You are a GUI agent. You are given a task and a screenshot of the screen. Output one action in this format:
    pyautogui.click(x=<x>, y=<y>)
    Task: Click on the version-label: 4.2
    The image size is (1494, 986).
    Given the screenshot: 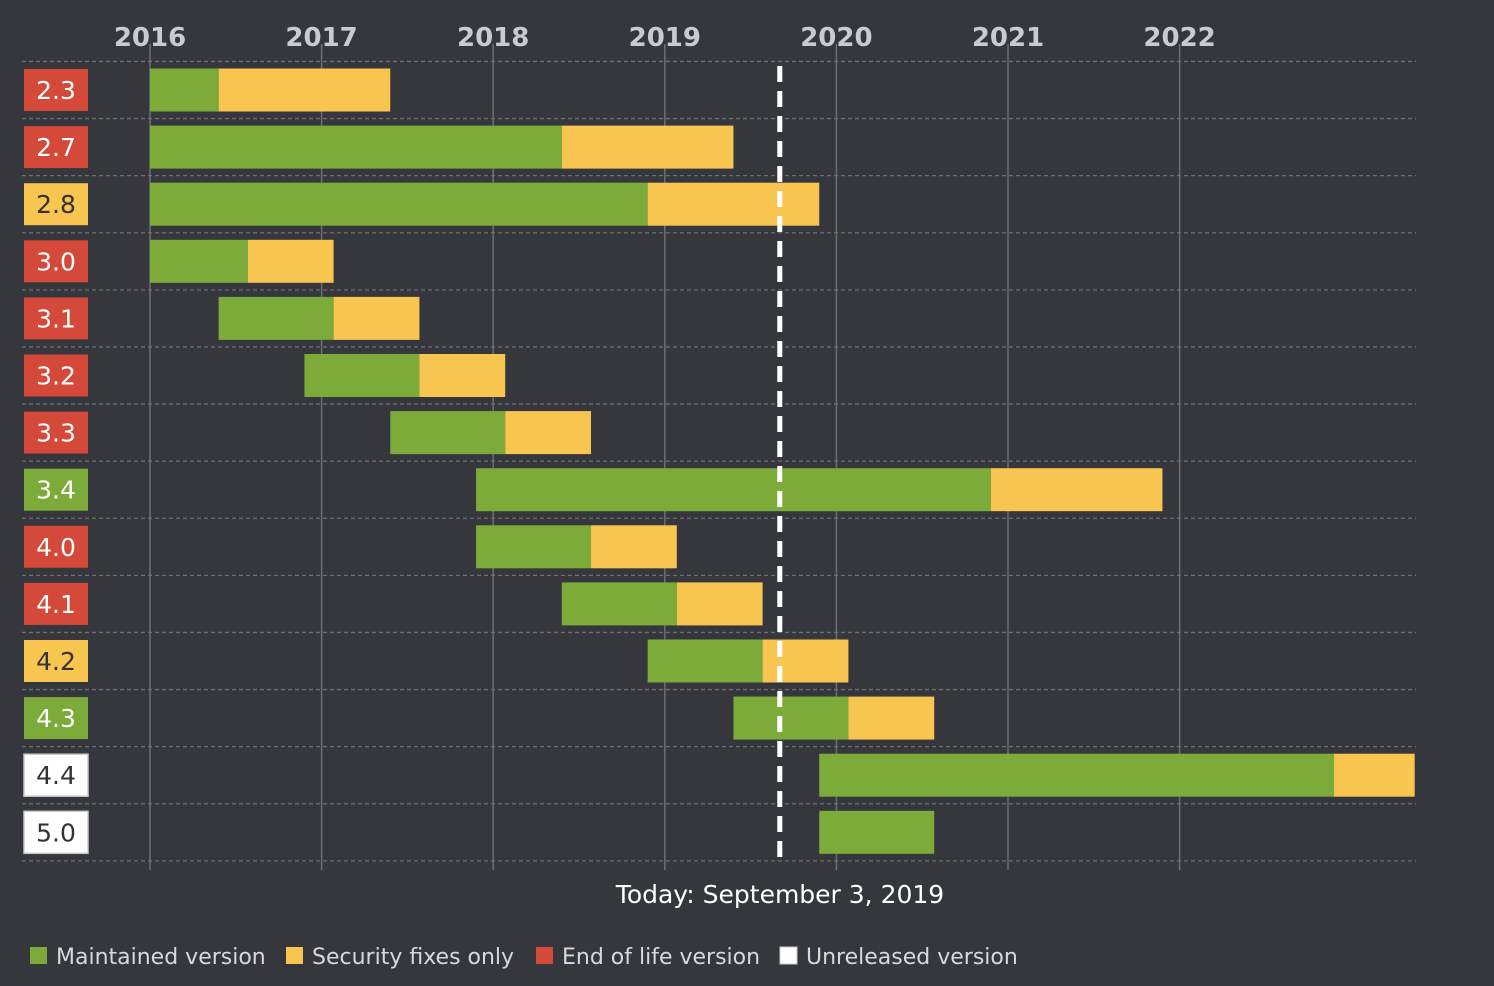 What is the action you would take?
    pyautogui.click(x=56, y=661)
    